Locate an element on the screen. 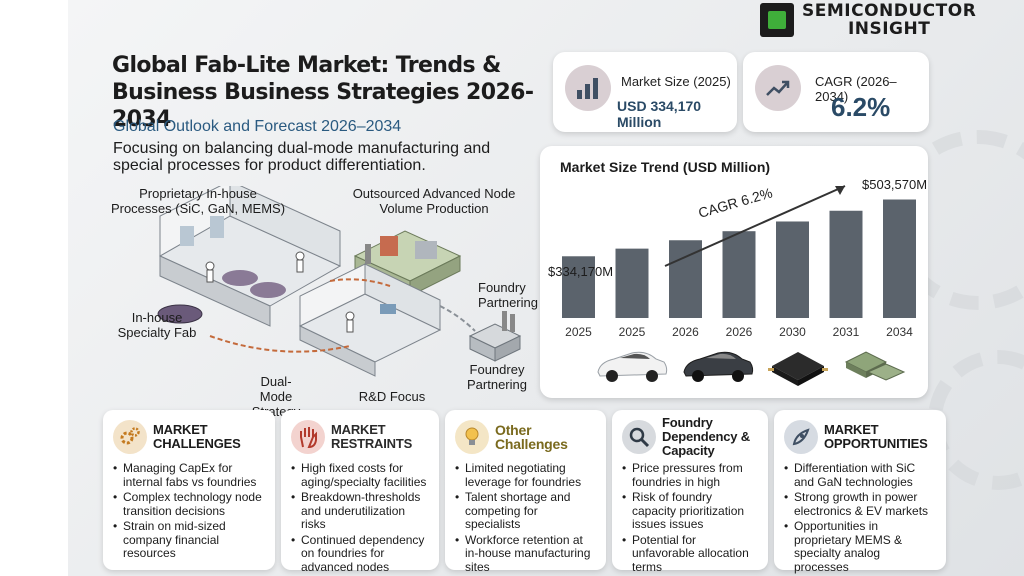 This screenshot has height=576, width=1024. fab-isometric-illustration is located at coordinates (339, 278).